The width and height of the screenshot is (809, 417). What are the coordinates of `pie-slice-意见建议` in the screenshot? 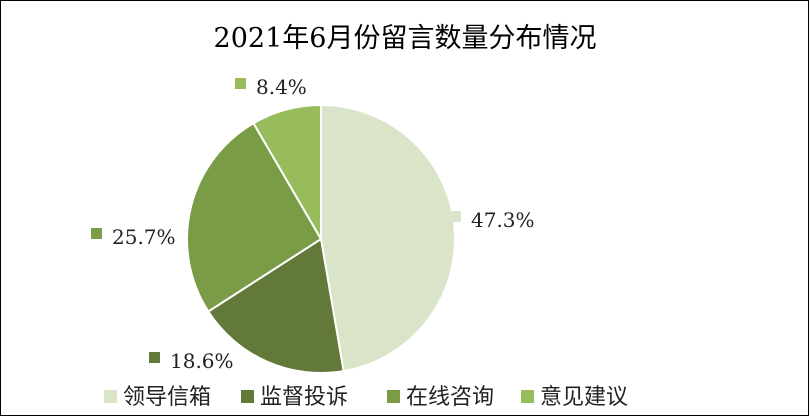 It's located at (287, 173).